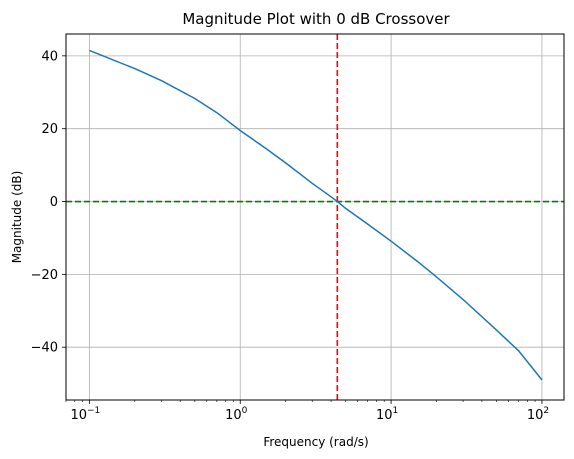 This screenshot has height=459, width=574. Describe the element at coordinates (236, 414) in the screenshot. I see `x-tick-label: 10⁰` at that location.